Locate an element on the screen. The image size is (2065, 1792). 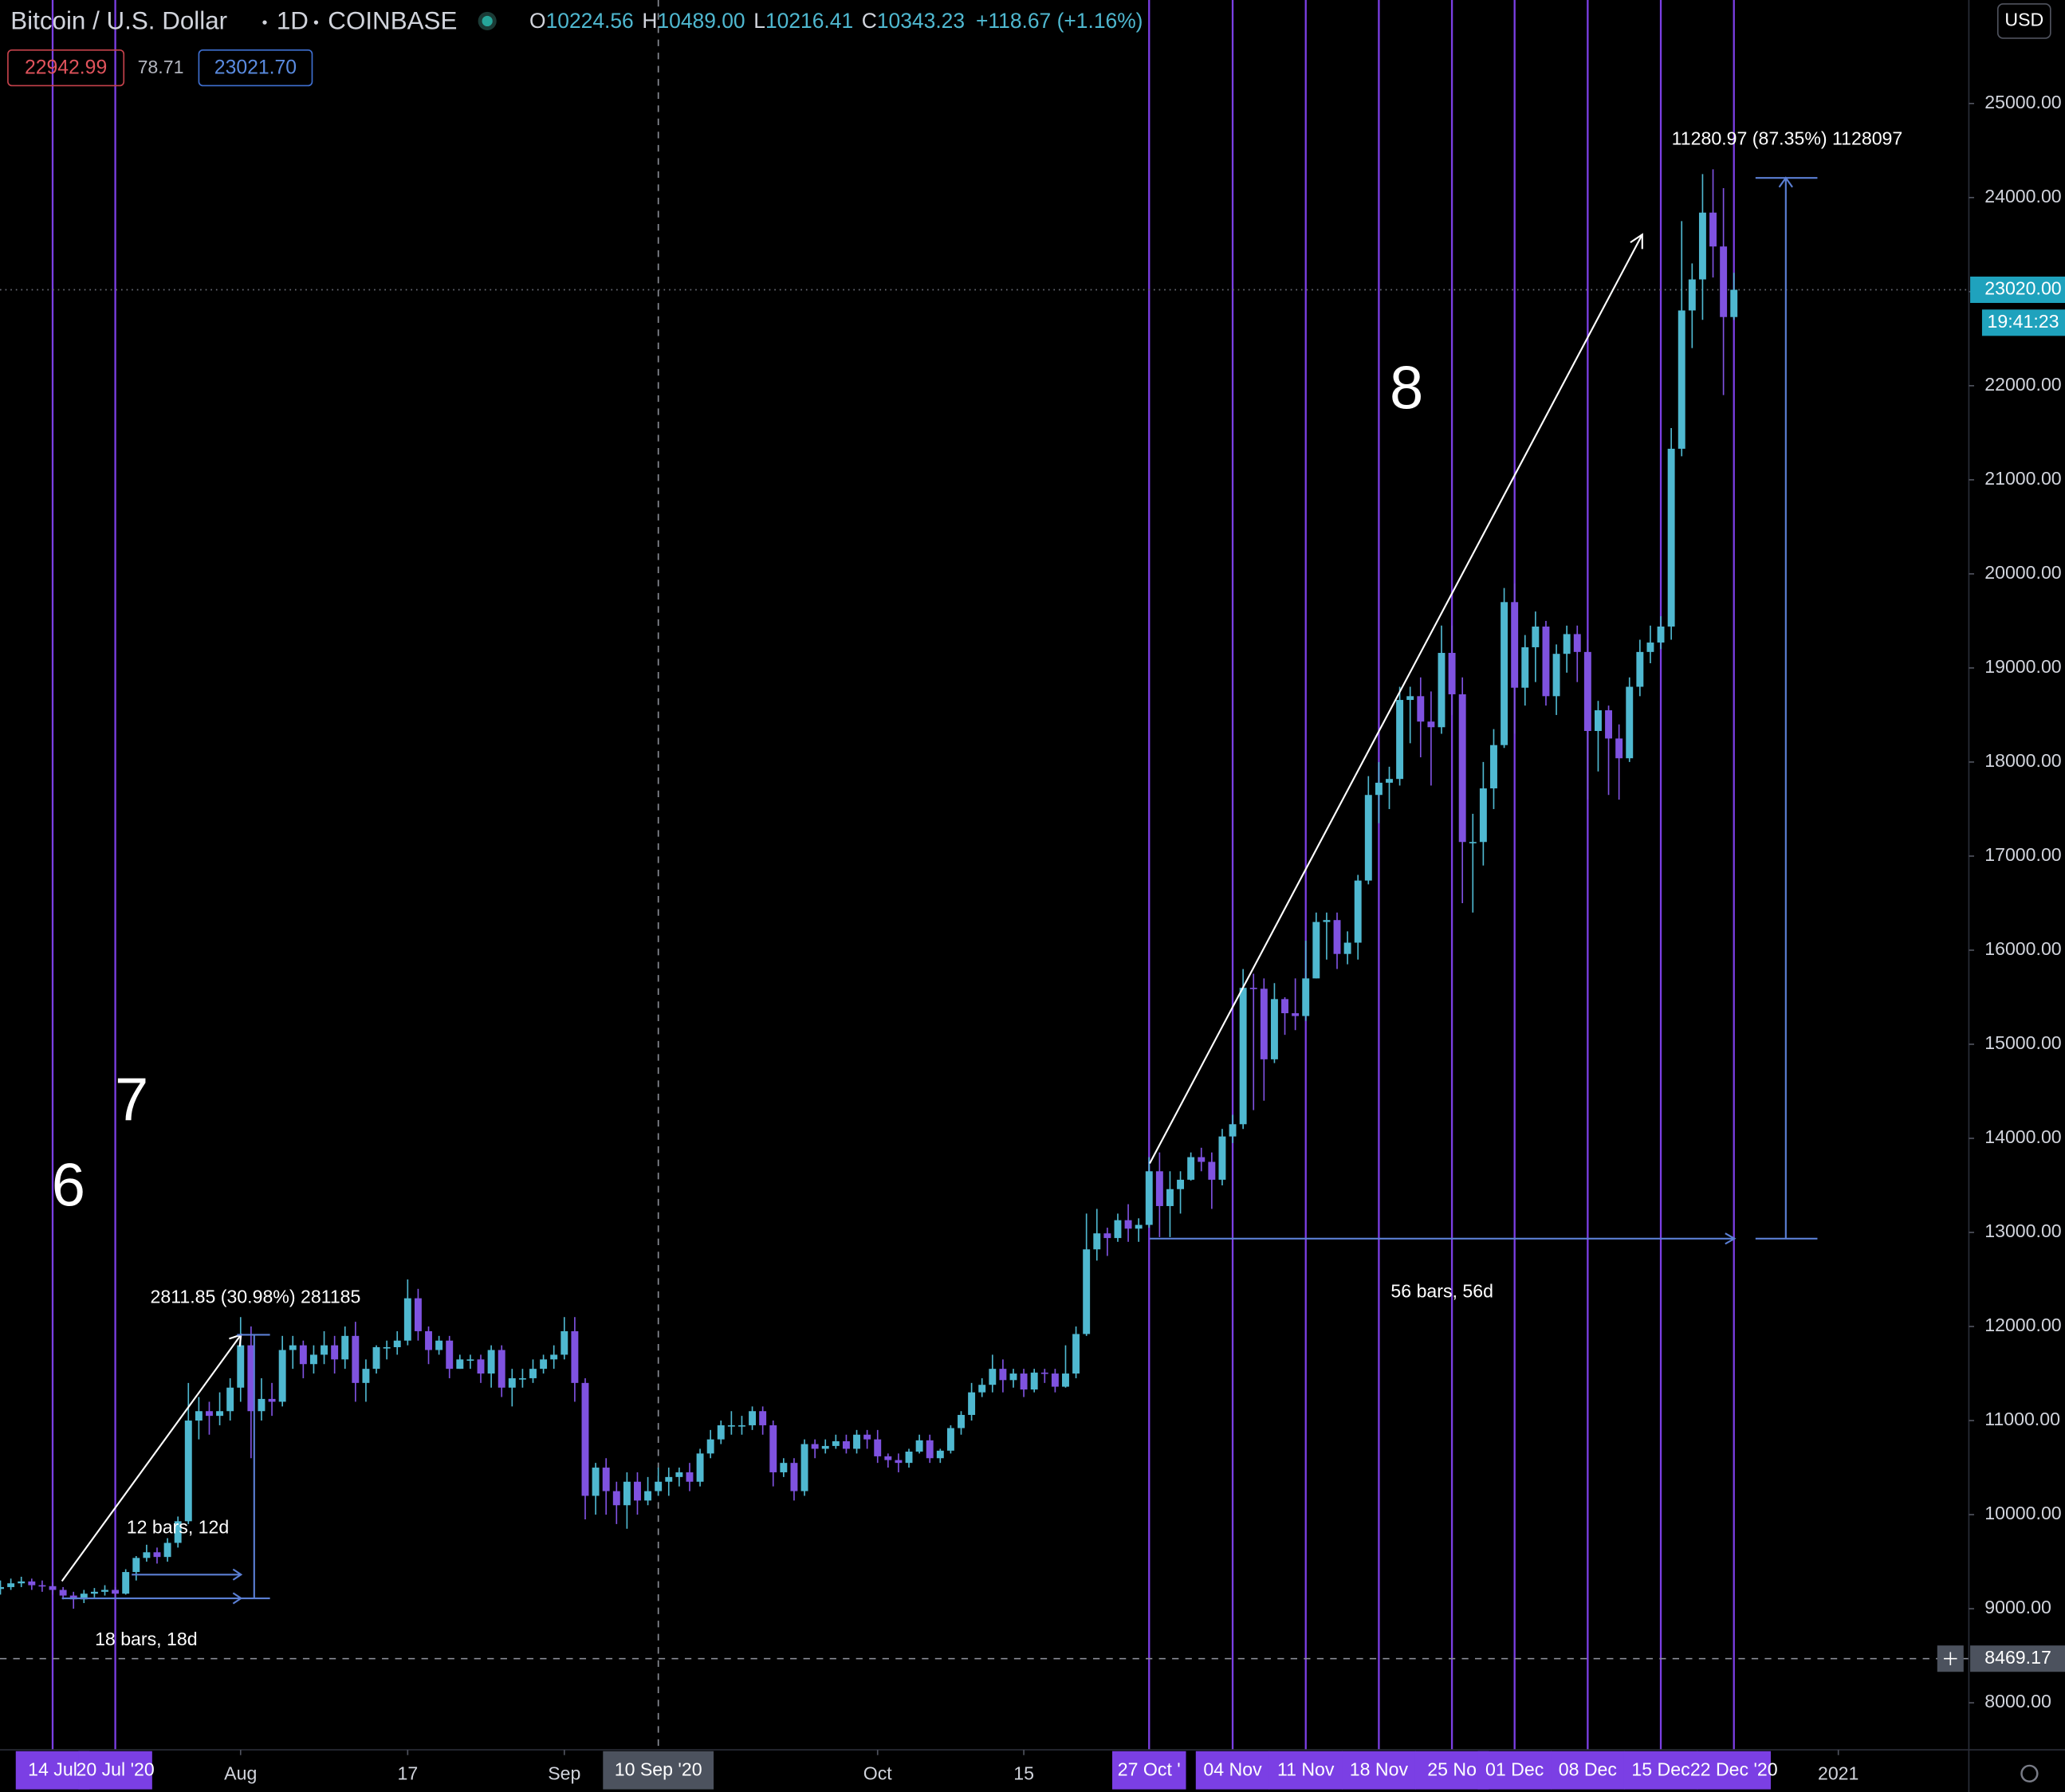
separator is located at coordinates (264, 22).